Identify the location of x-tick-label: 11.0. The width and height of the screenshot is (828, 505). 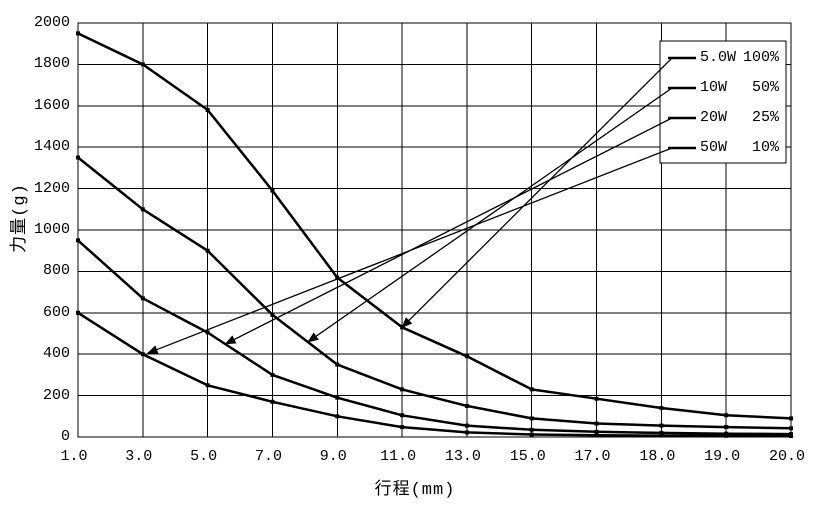
(398, 456).